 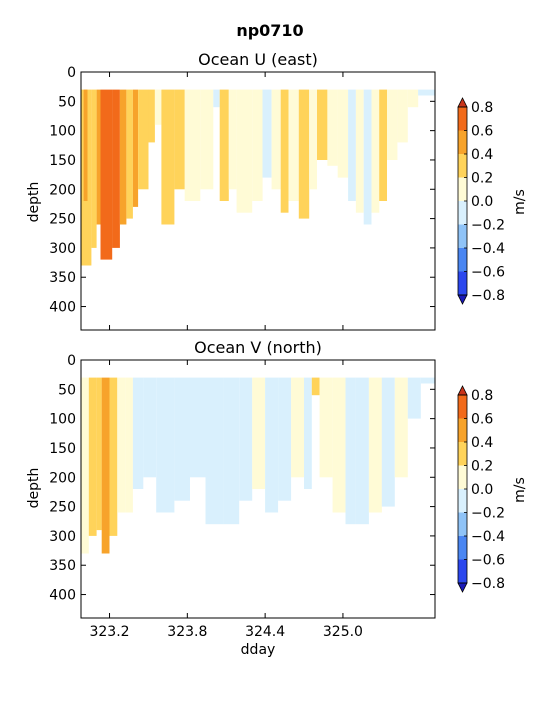 I want to click on y-tick-label: 200, so click(x=62, y=190).